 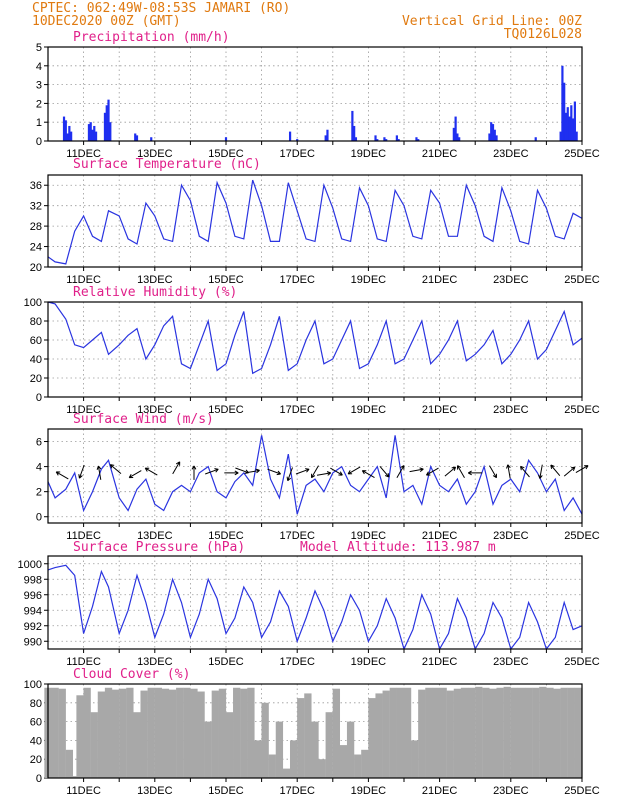 I want to click on precipitation-frame, so click(x=315, y=94).